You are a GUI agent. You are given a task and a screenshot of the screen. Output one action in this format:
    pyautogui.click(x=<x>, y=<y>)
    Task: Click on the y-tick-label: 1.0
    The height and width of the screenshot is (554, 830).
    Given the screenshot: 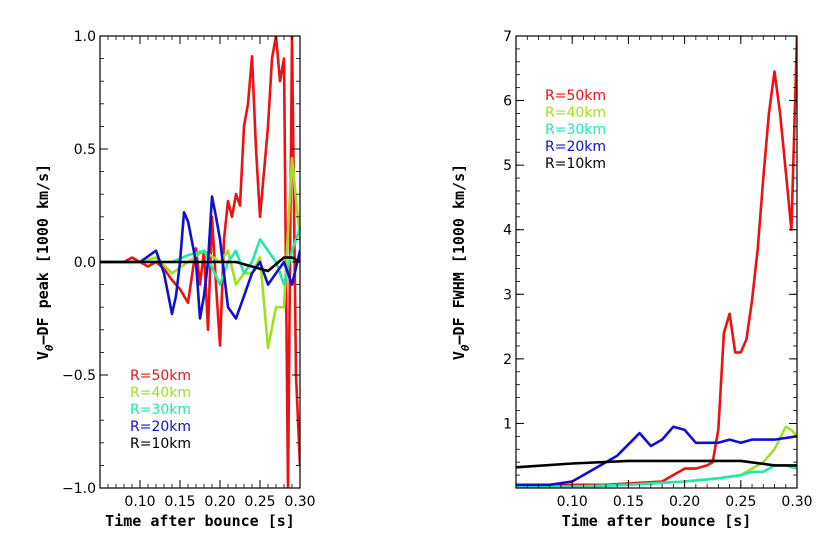 What is the action you would take?
    pyautogui.click(x=85, y=37)
    